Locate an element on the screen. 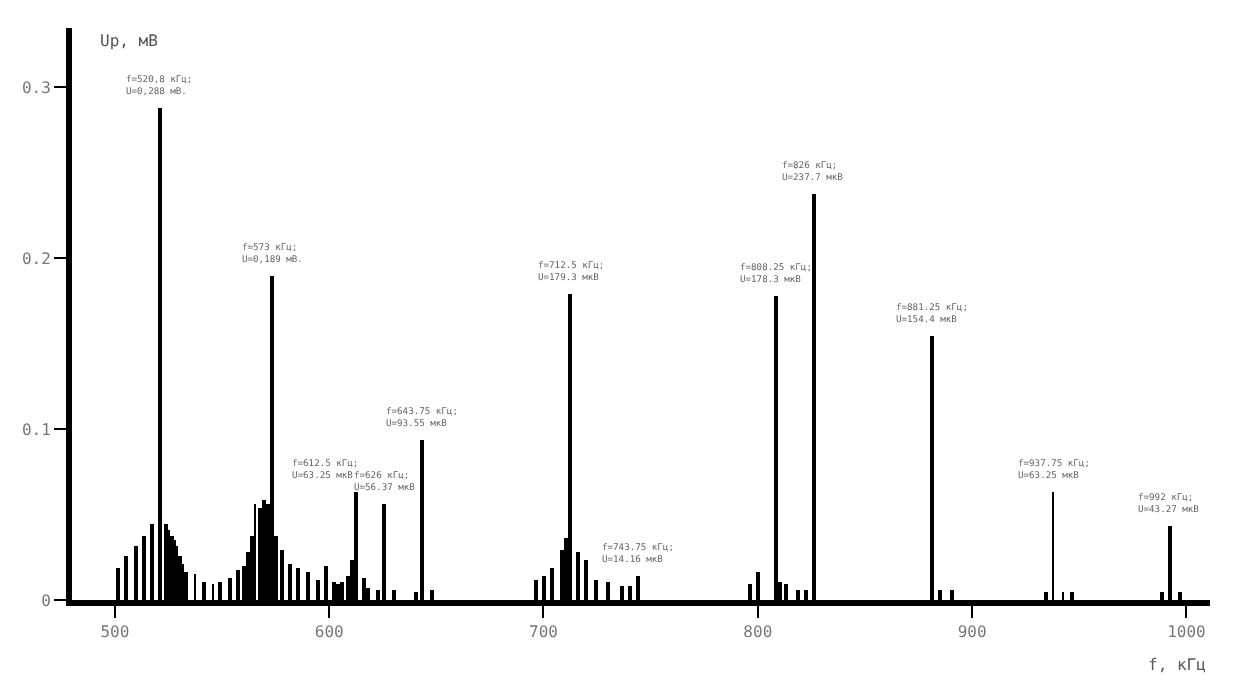  x-tick-label: 800 is located at coordinates (758, 632).